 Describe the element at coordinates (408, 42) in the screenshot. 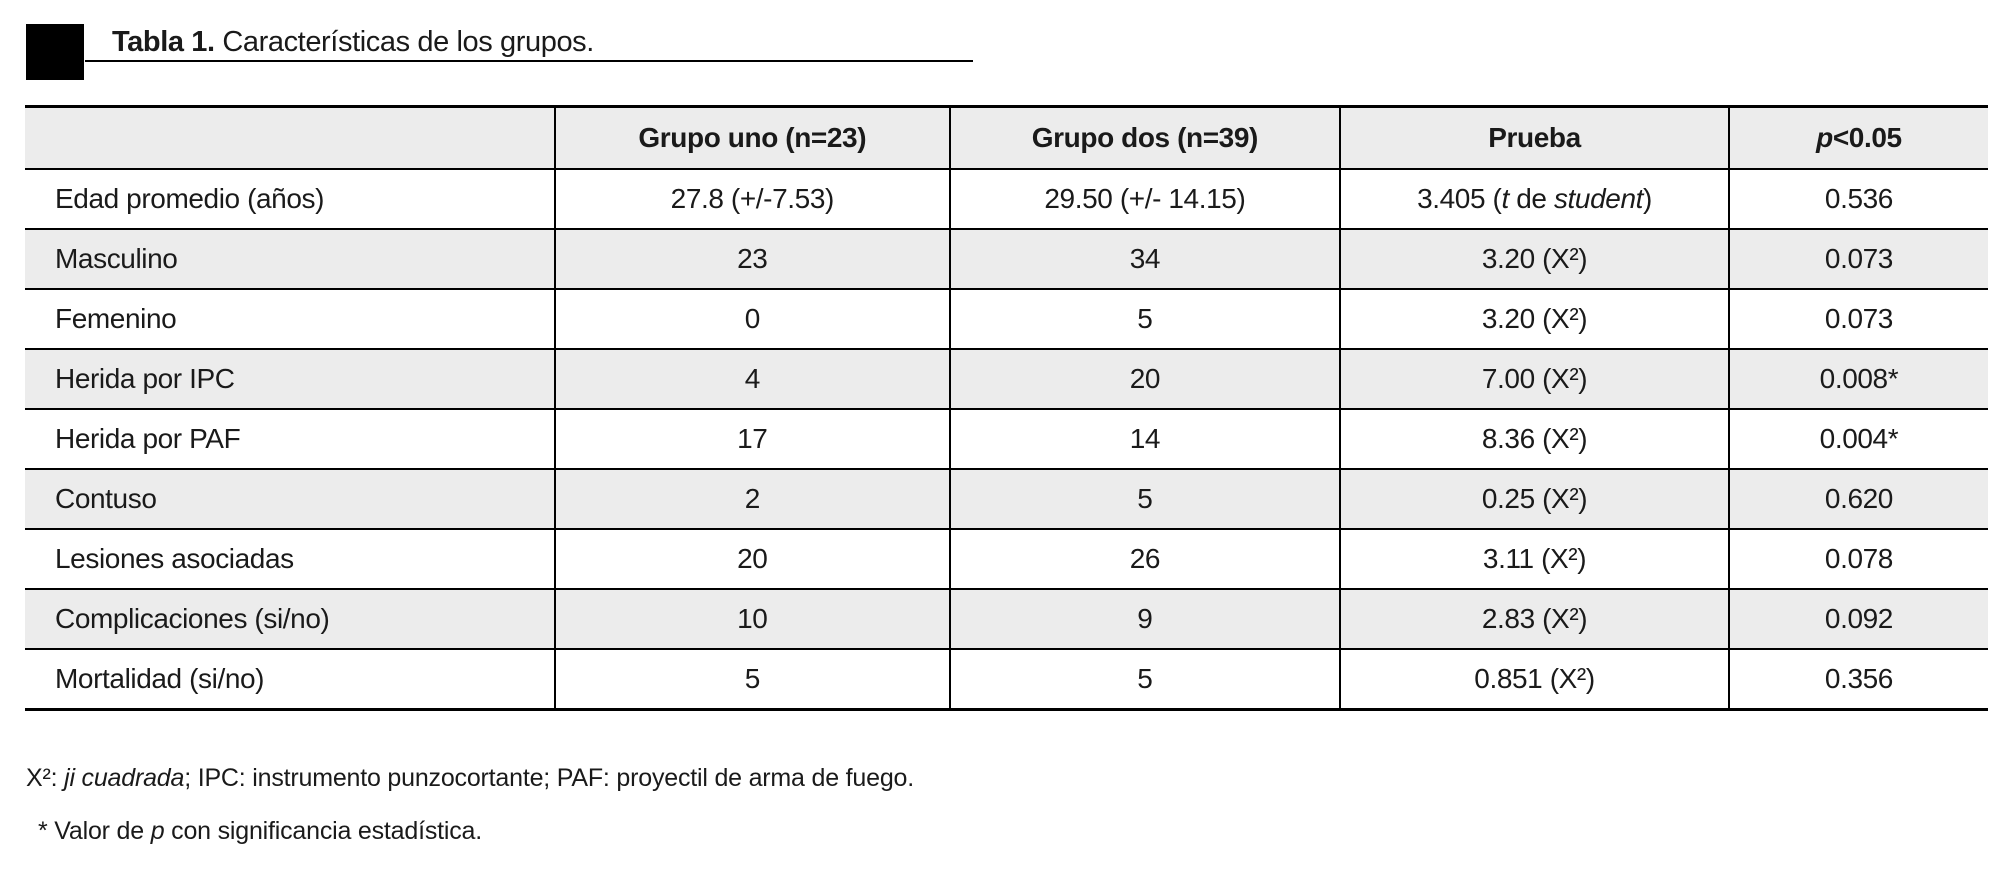

I see `table-title-text: Características de los grupos.` at that location.